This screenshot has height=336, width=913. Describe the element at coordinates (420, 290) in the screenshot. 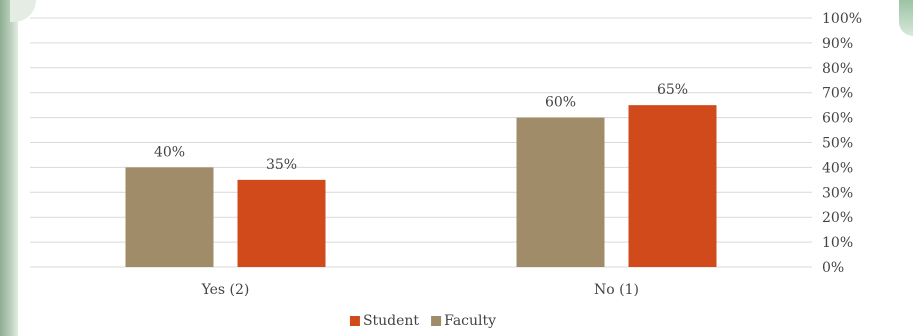

I see `category-labels: Yes (2) No (1)` at that location.